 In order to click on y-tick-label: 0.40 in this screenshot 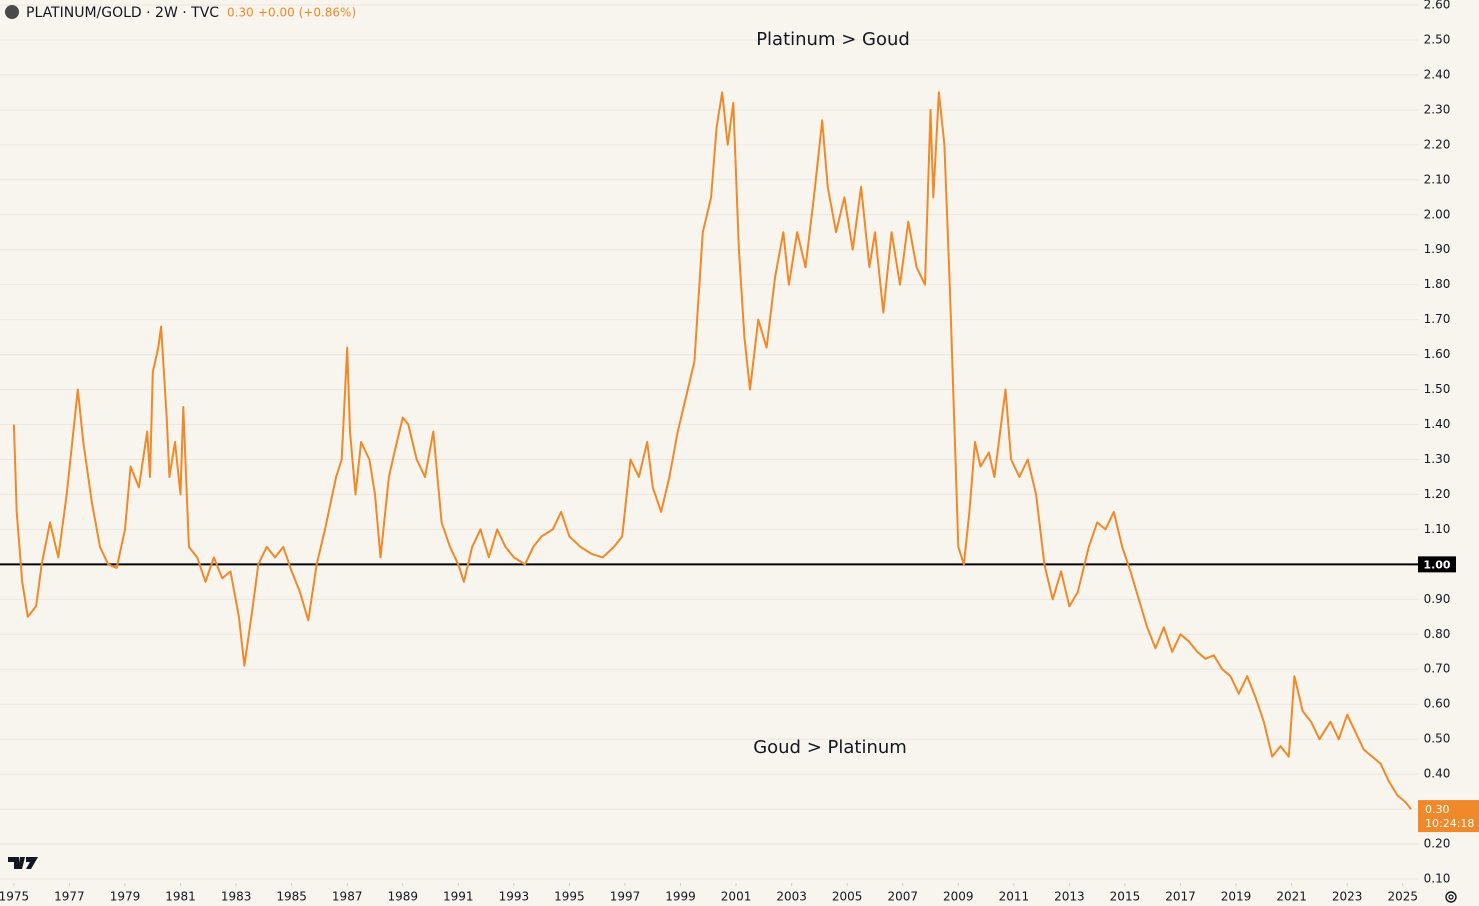, I will do `click(1437, 774)`.